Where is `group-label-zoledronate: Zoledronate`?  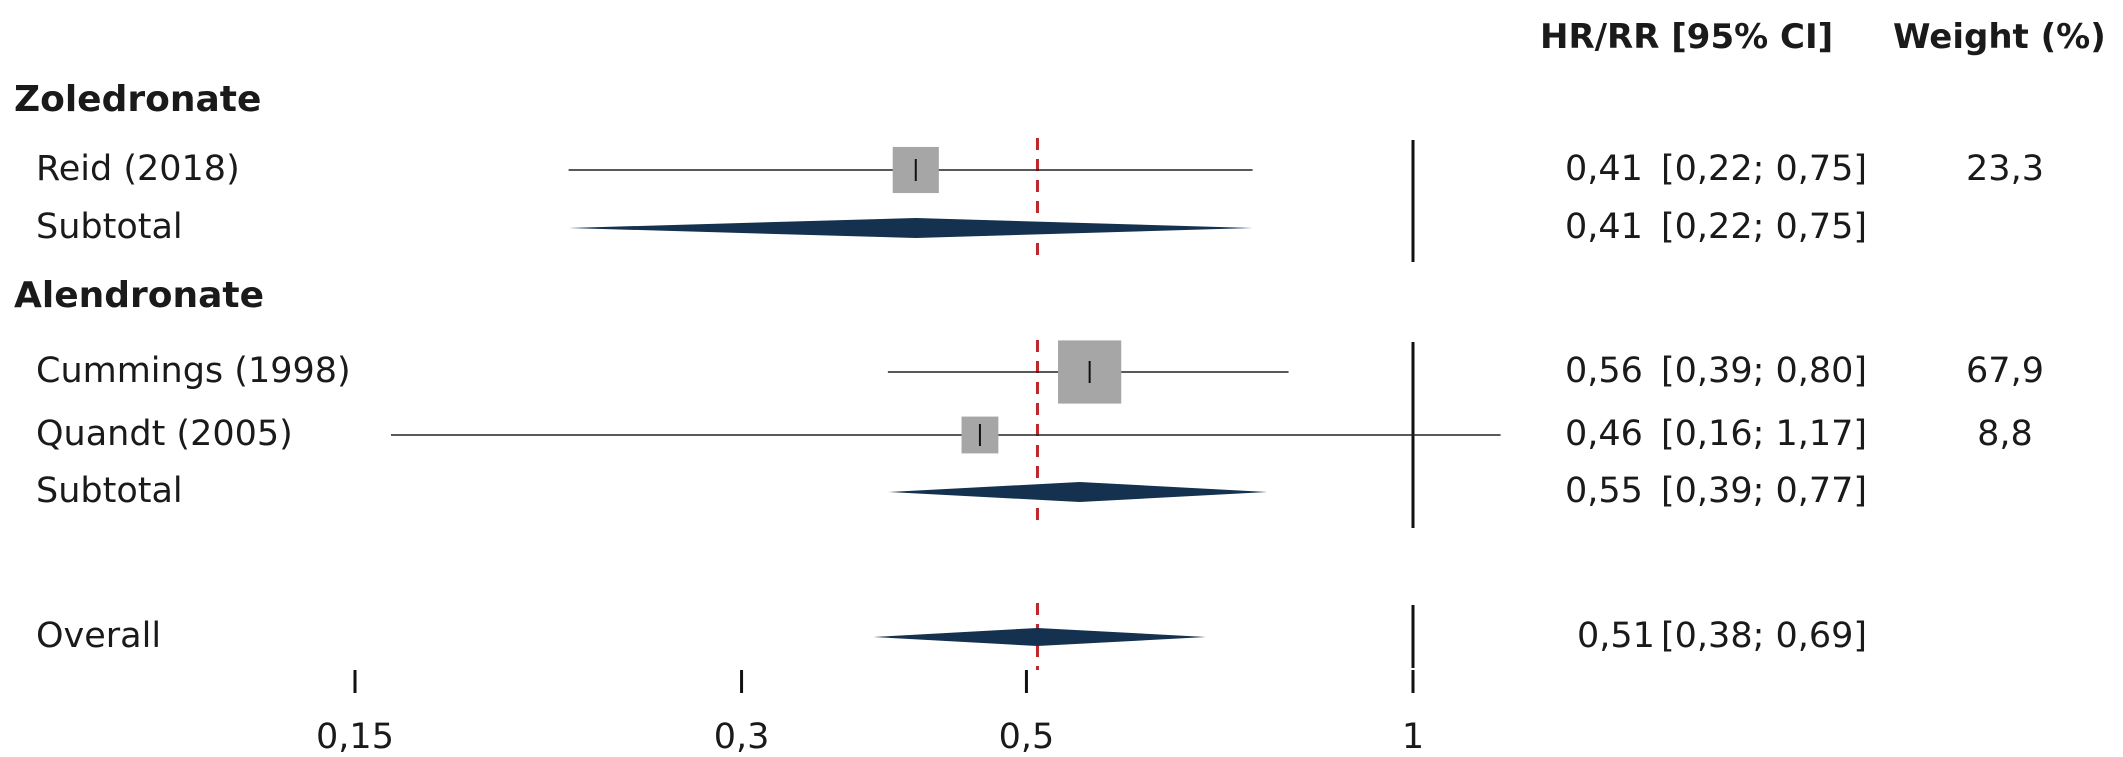
group-label-zoledronate: Zoledronate is located at coordinates (138, 99).